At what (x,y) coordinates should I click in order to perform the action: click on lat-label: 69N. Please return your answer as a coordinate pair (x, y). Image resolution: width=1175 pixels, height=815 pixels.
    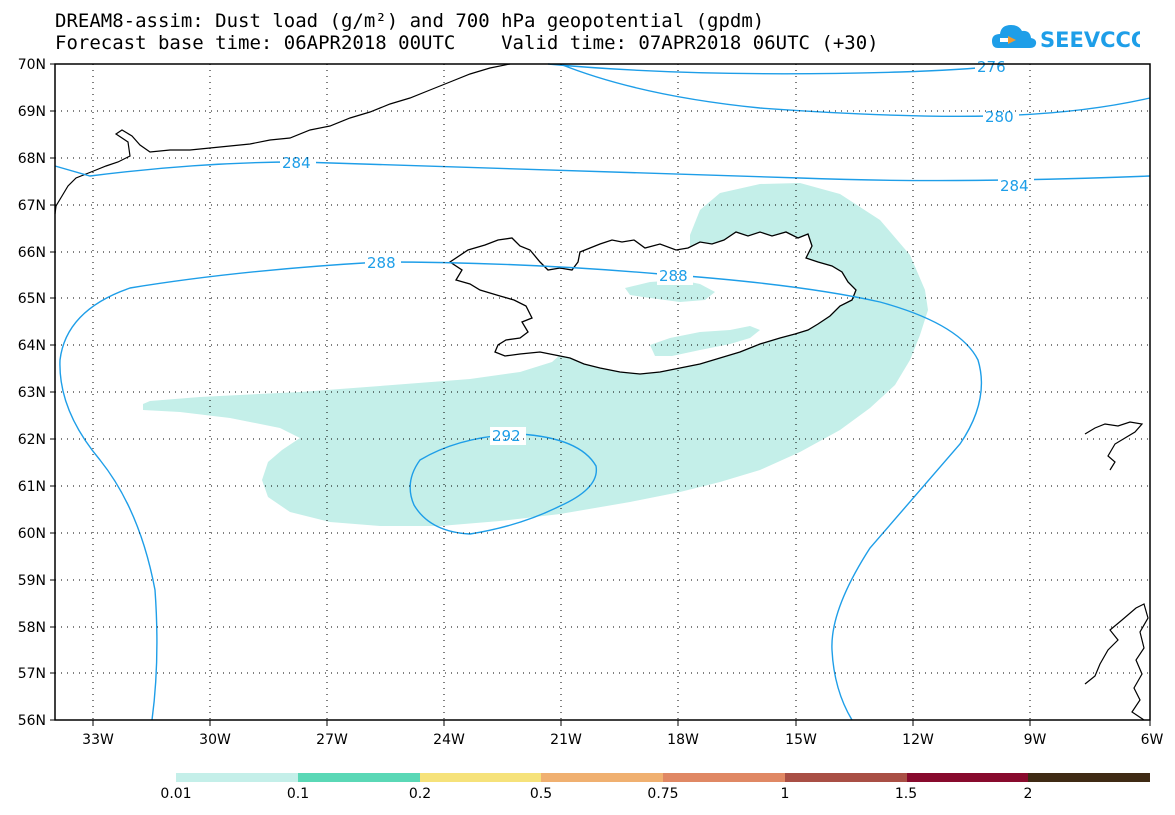
    Looking at the image, I should click on (32, 112).